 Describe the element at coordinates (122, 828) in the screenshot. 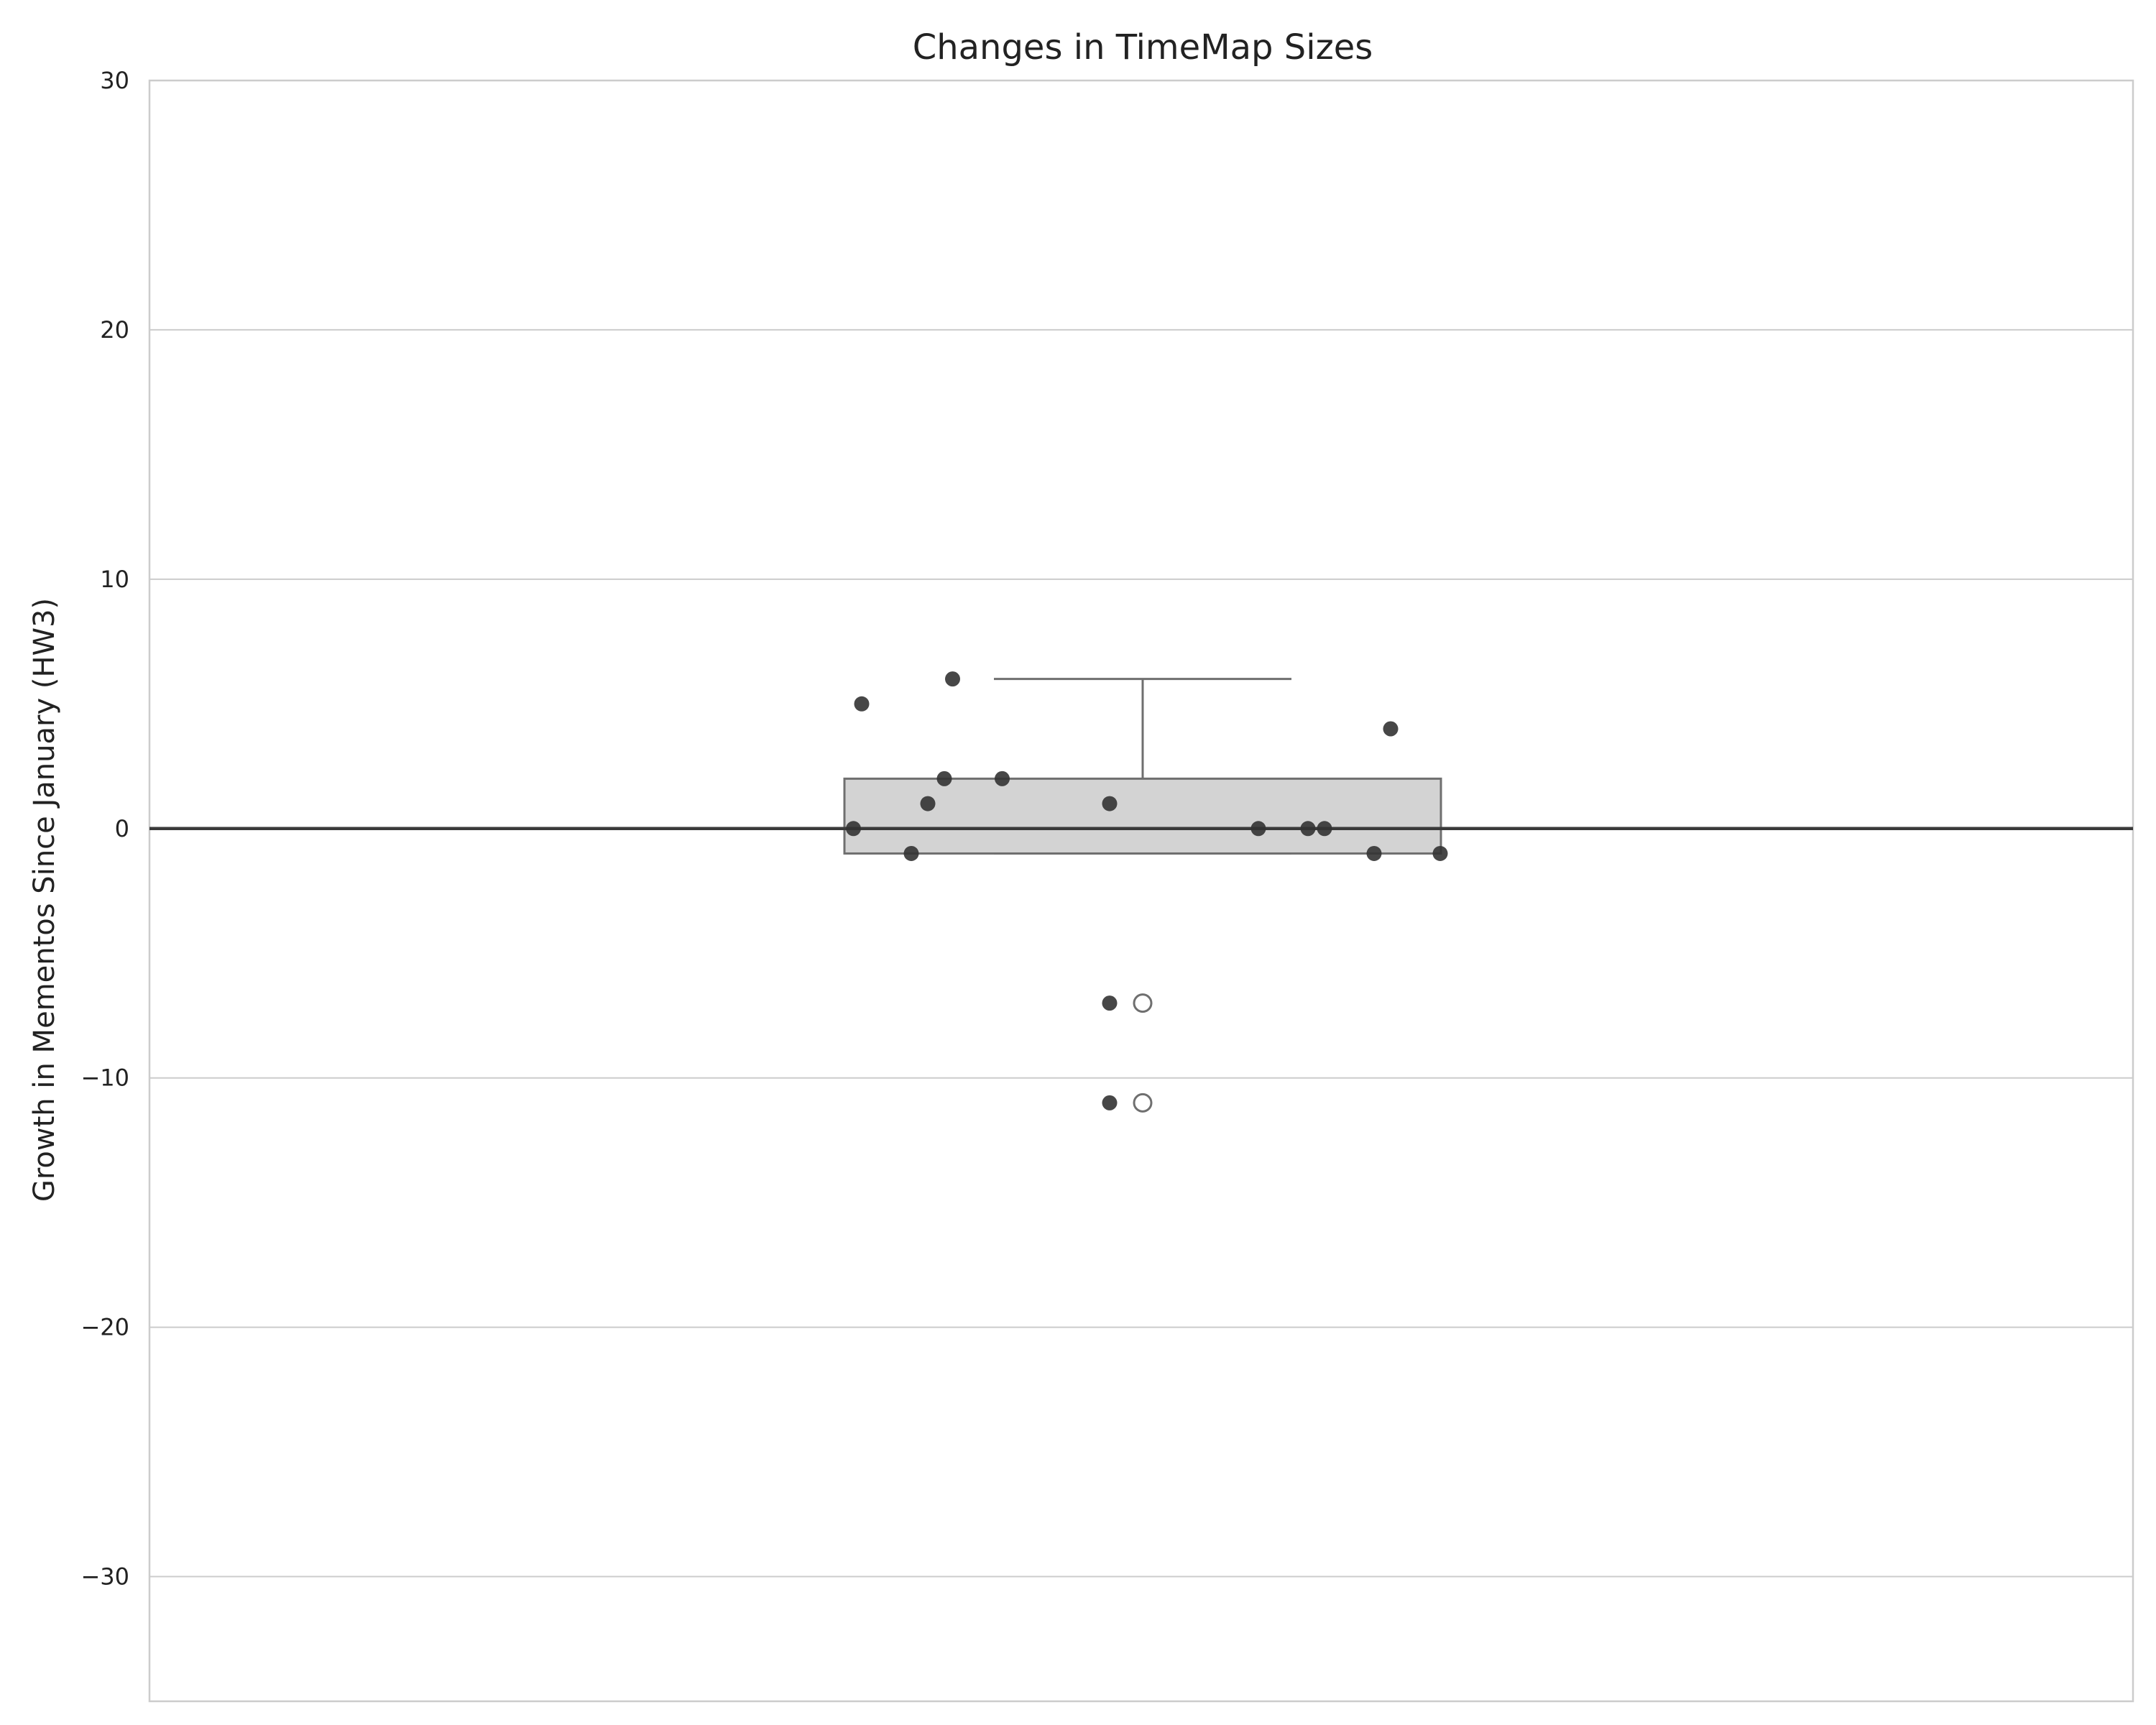

I see `y-tick-label: 0` at that location.